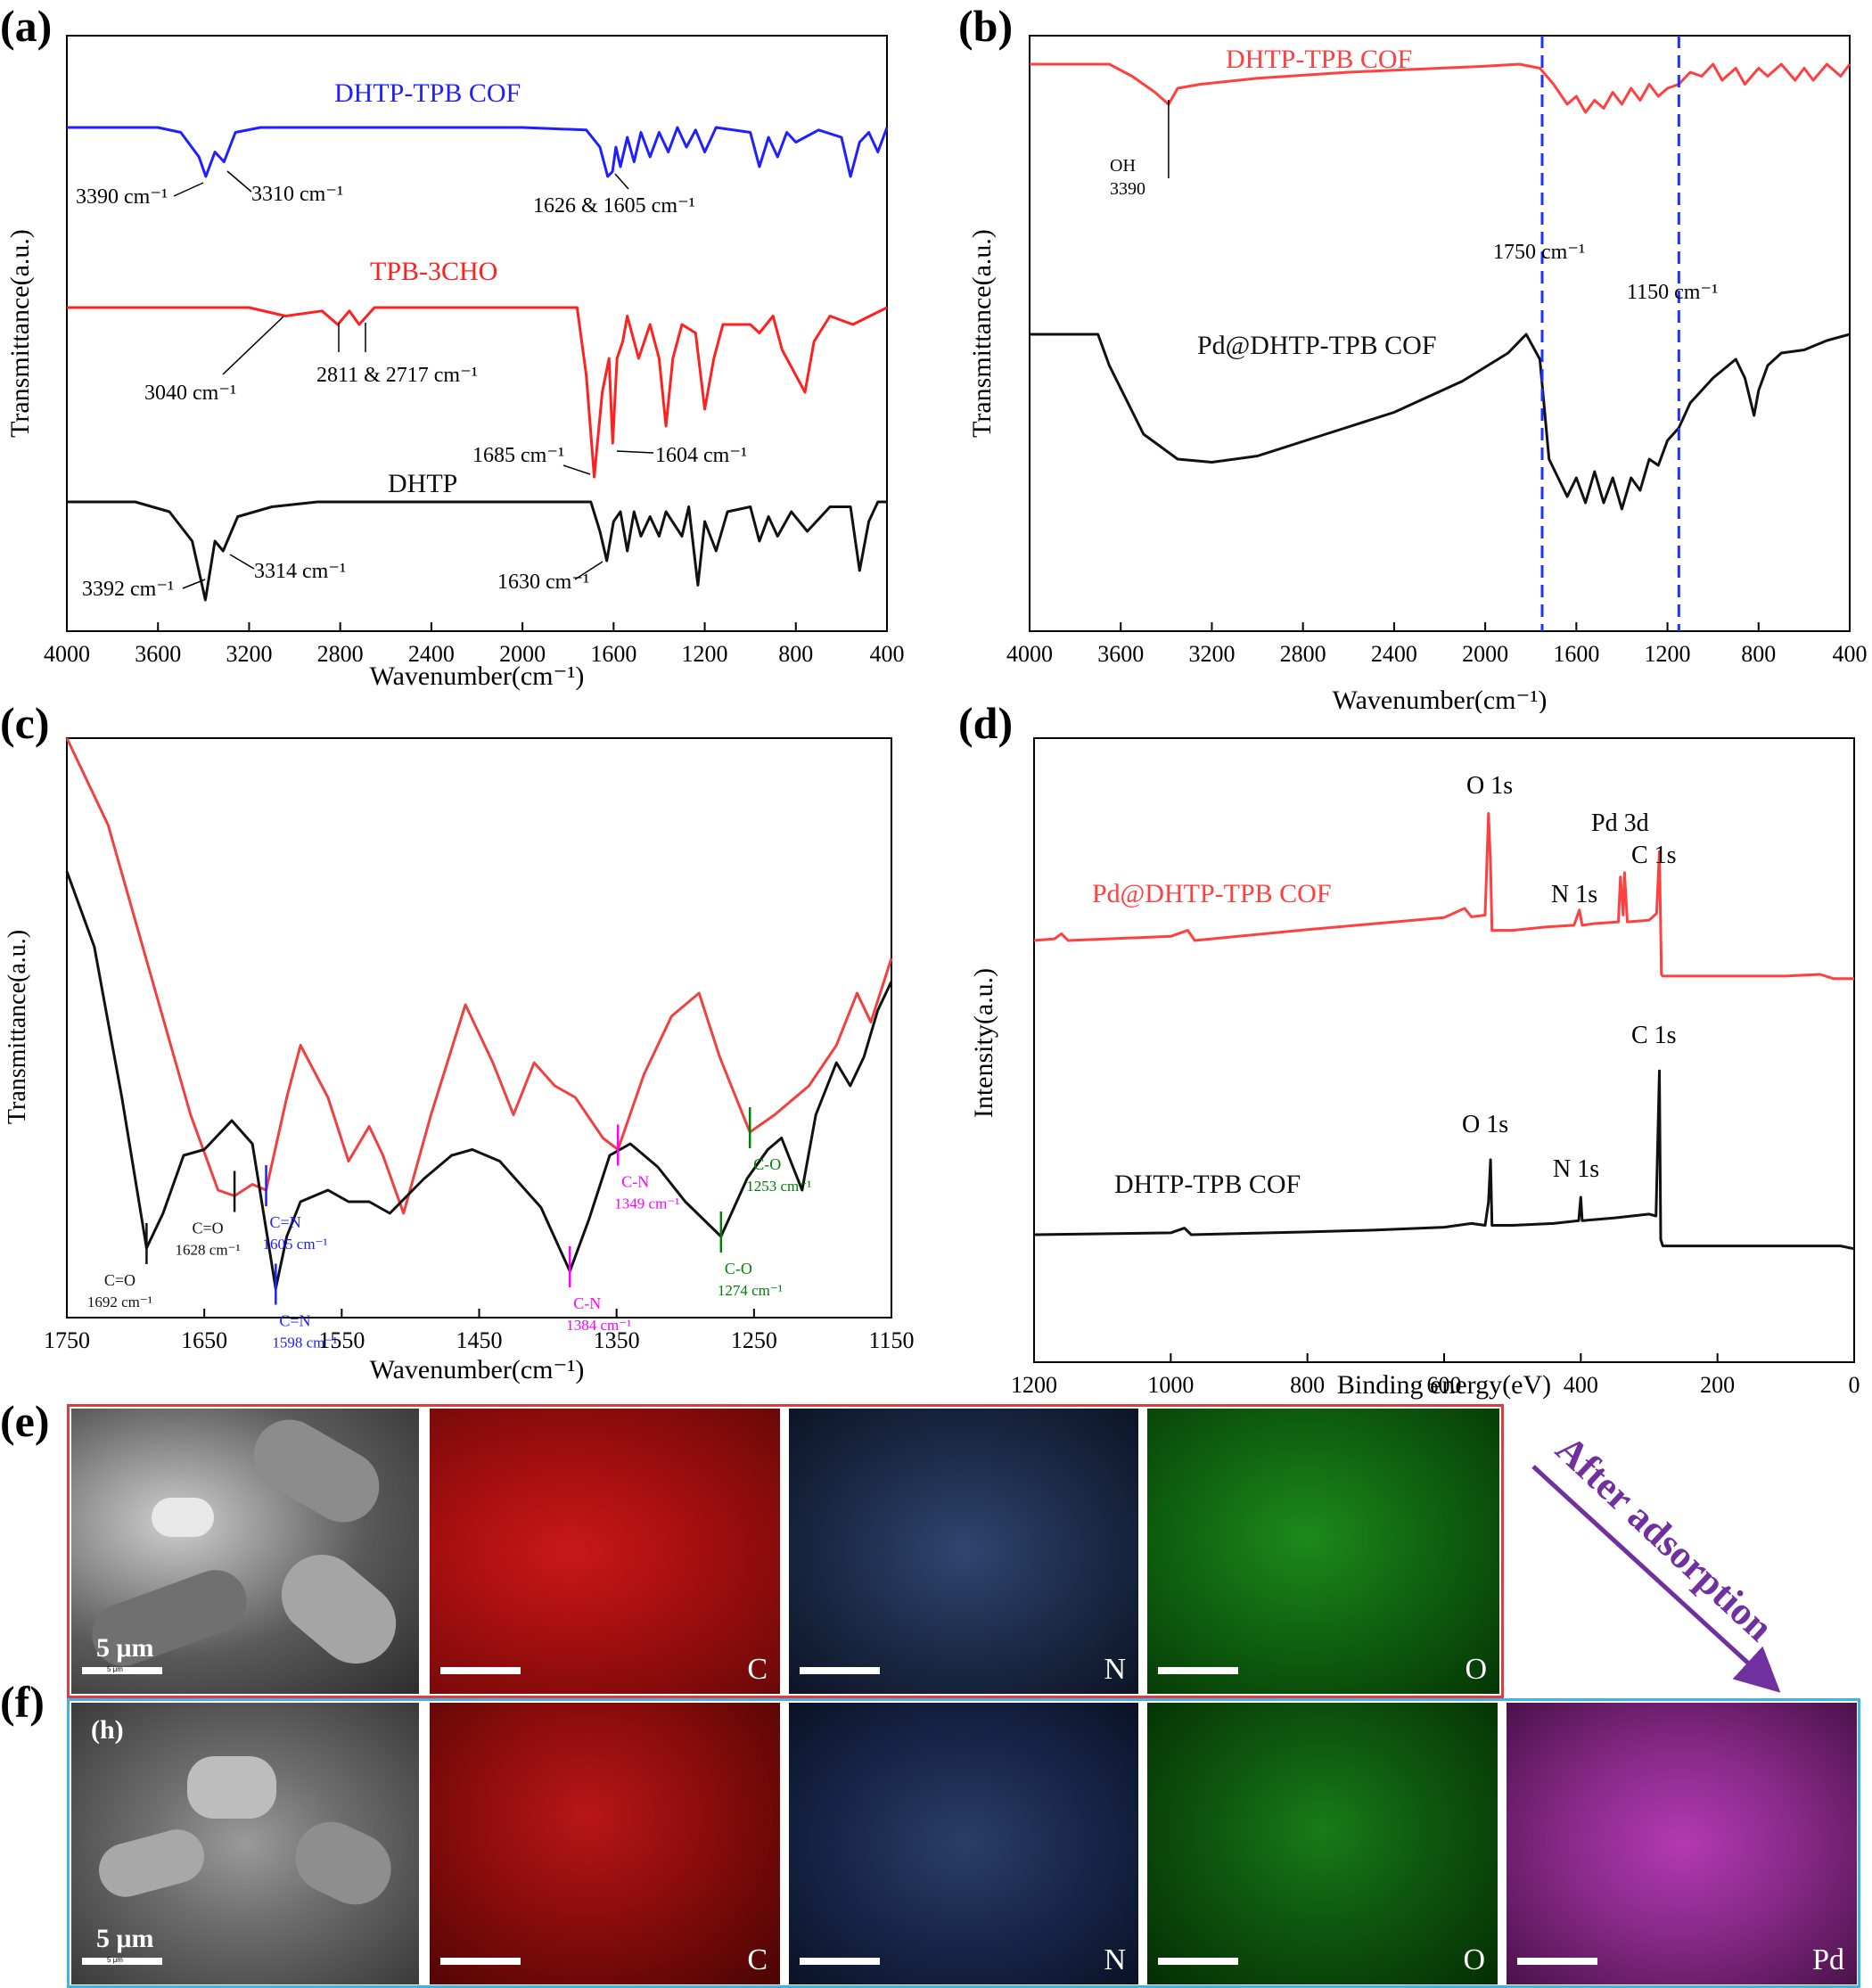 This screenshot has width=1872, height=1988. I want to click on series-label-dhtp-tpb-cof: DHTP-TPB COF, so click(1207, 1184).